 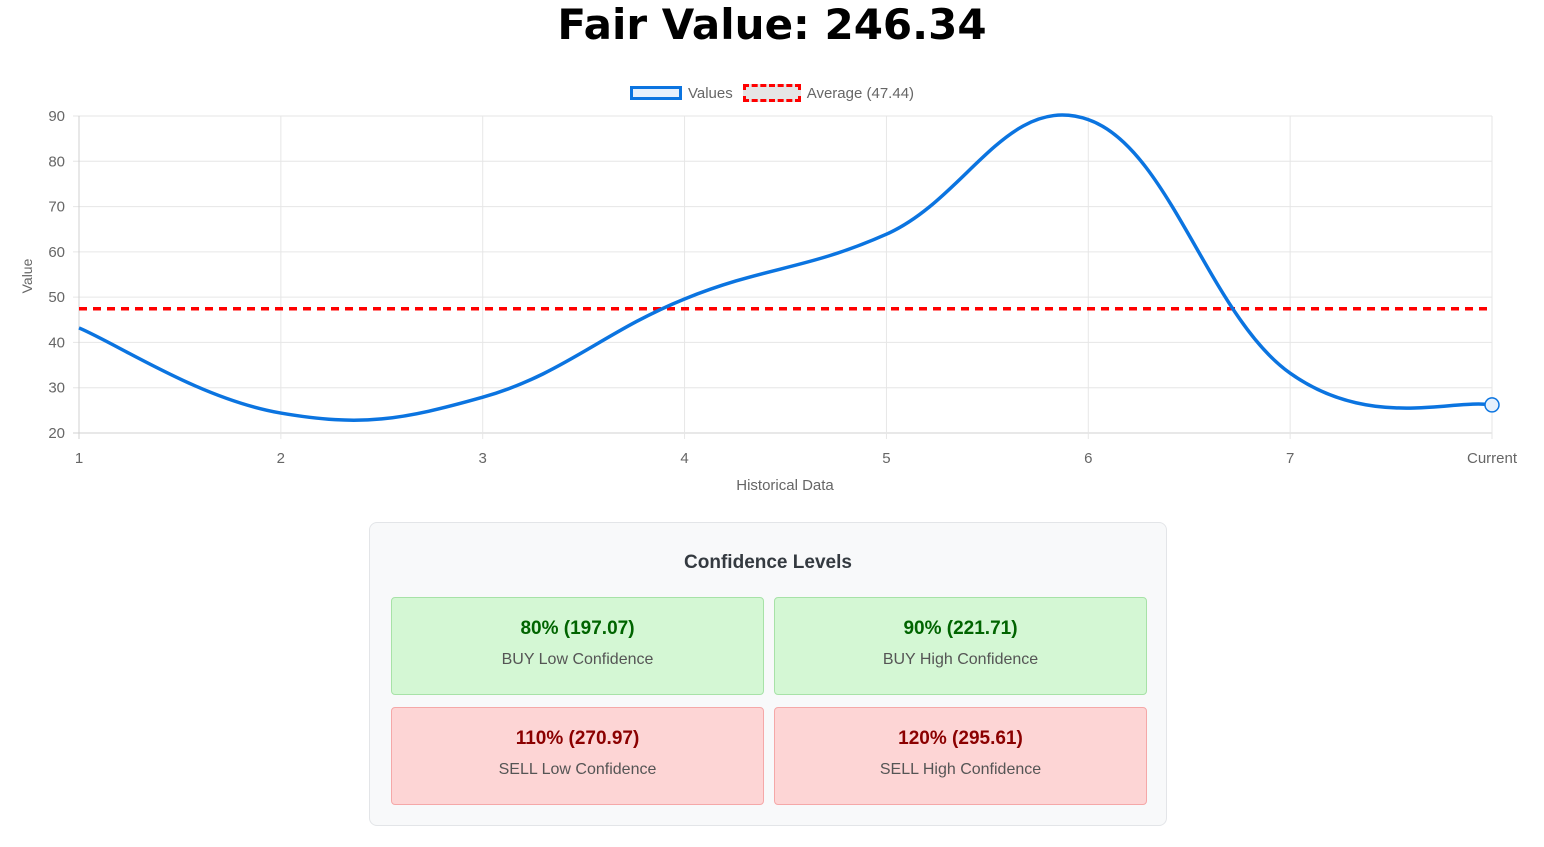 I want to click on y-tick-label: 60, so click(x=56, y=252).